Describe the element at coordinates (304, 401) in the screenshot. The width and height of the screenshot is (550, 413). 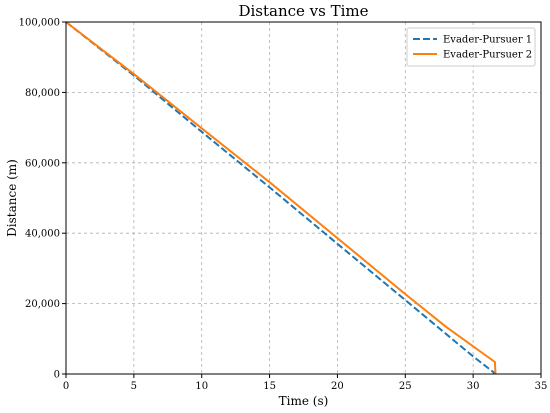
I see `x-axis-label: Time (s)` at that location.